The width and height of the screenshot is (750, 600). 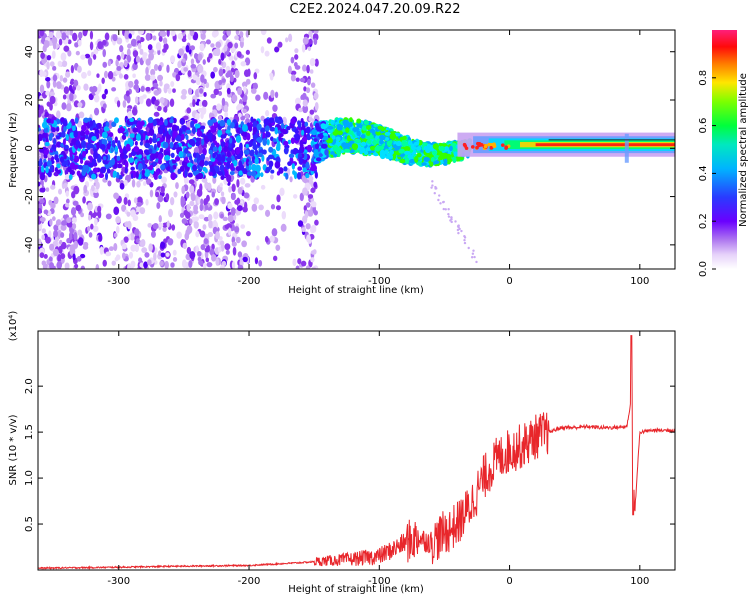 I want to click on x-tick-label: -100, so click(x=379, y=281).